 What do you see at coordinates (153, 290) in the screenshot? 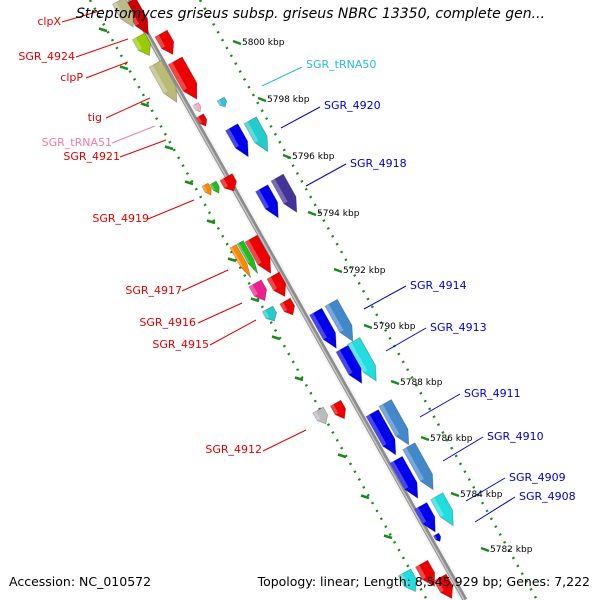
I see `gene-label-sgr-4917: SGR_4917` at bounding box center [153, 290].